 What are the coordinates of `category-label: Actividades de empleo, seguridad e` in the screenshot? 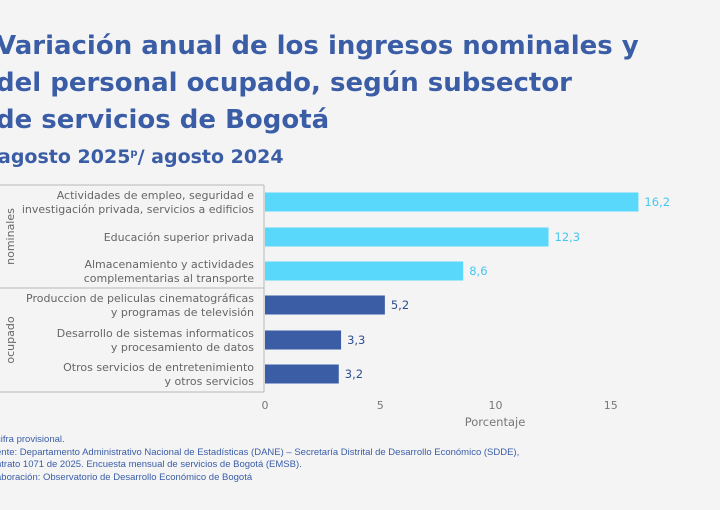 It's located at (156, 195).